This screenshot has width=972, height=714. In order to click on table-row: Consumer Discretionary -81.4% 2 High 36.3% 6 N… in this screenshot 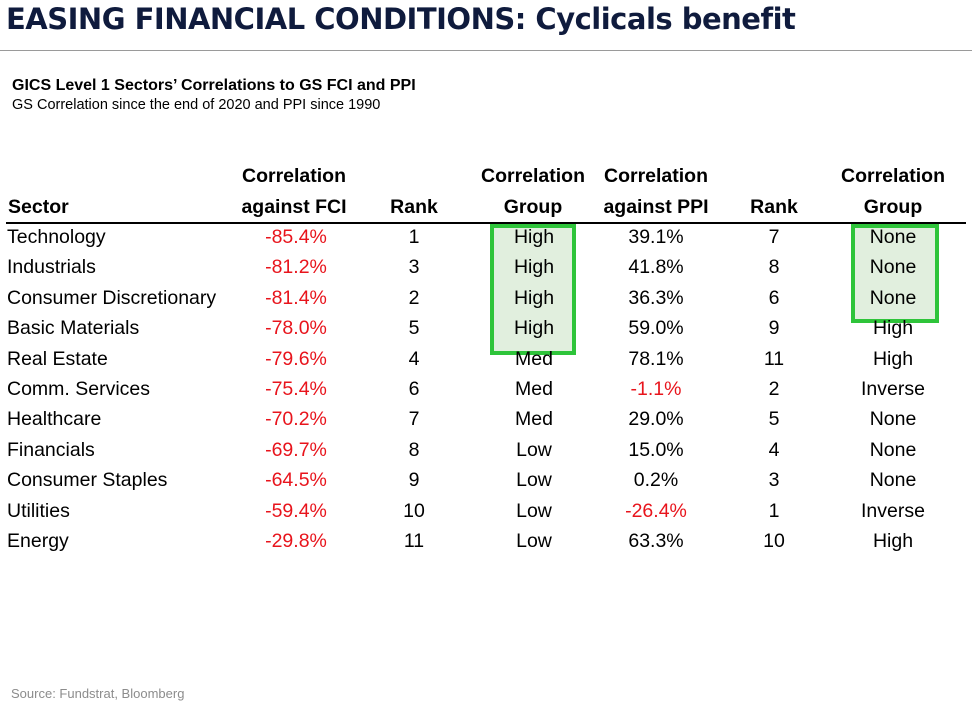, I will do `click(486, 298)`.